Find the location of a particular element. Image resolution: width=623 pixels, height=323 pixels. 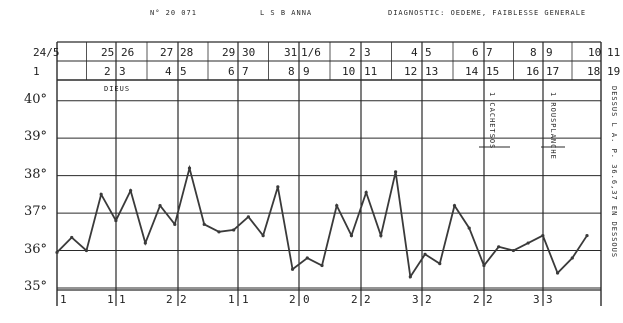

footer-count-cell: 0 is located at coordinates (306, 299).